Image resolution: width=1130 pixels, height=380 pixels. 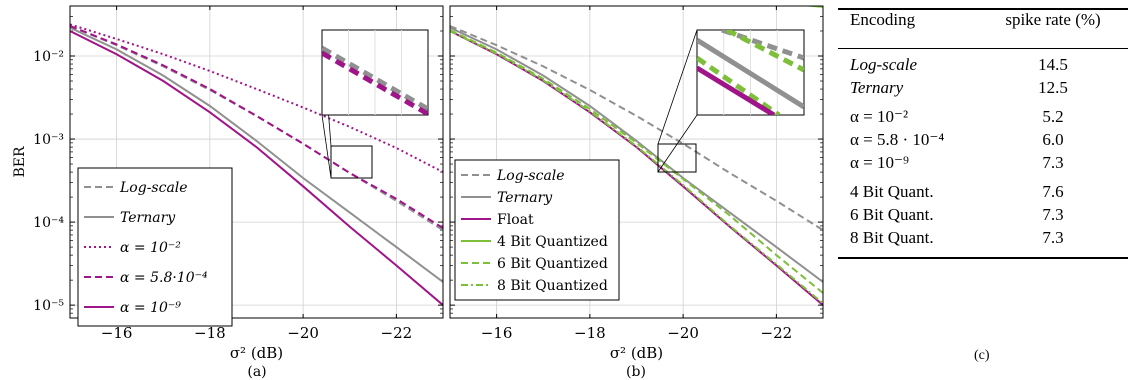 I want to click on row-label: α = 5.8 · 10⁻⁴, so click(x=897, y=139).